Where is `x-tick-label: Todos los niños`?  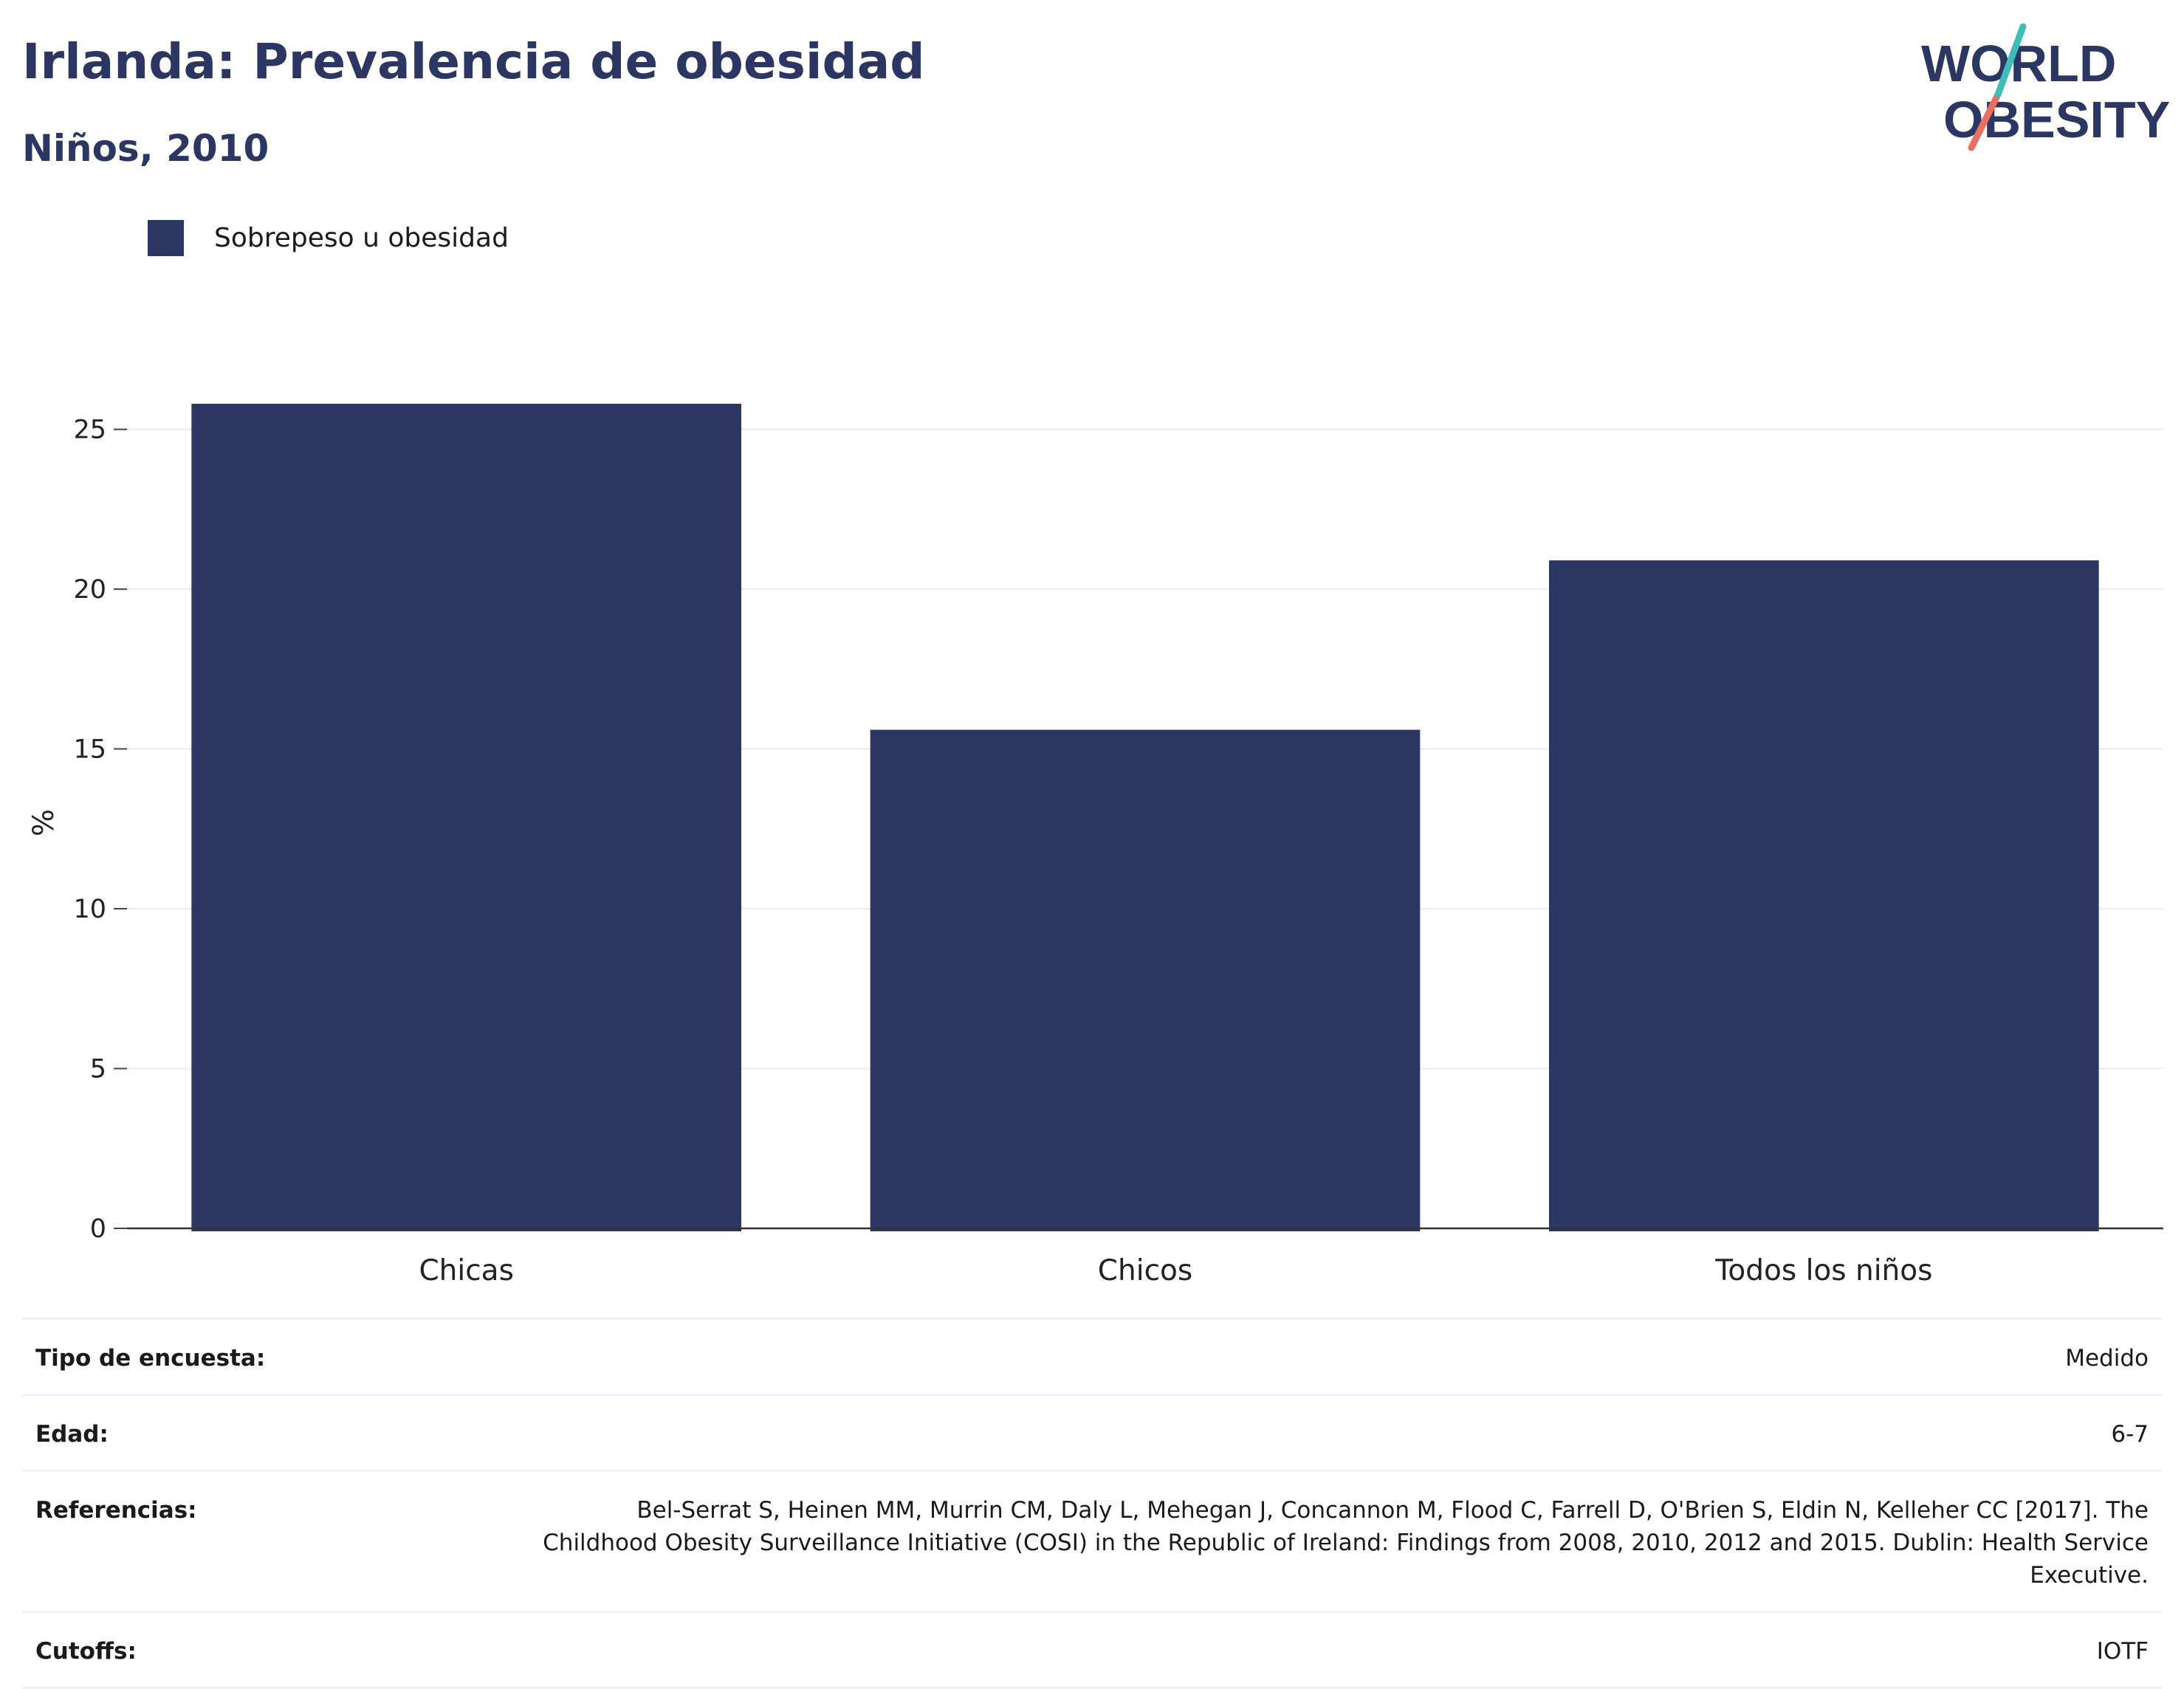
x-tick-label: Todos los niños is located at coordinates (1823, 1269).